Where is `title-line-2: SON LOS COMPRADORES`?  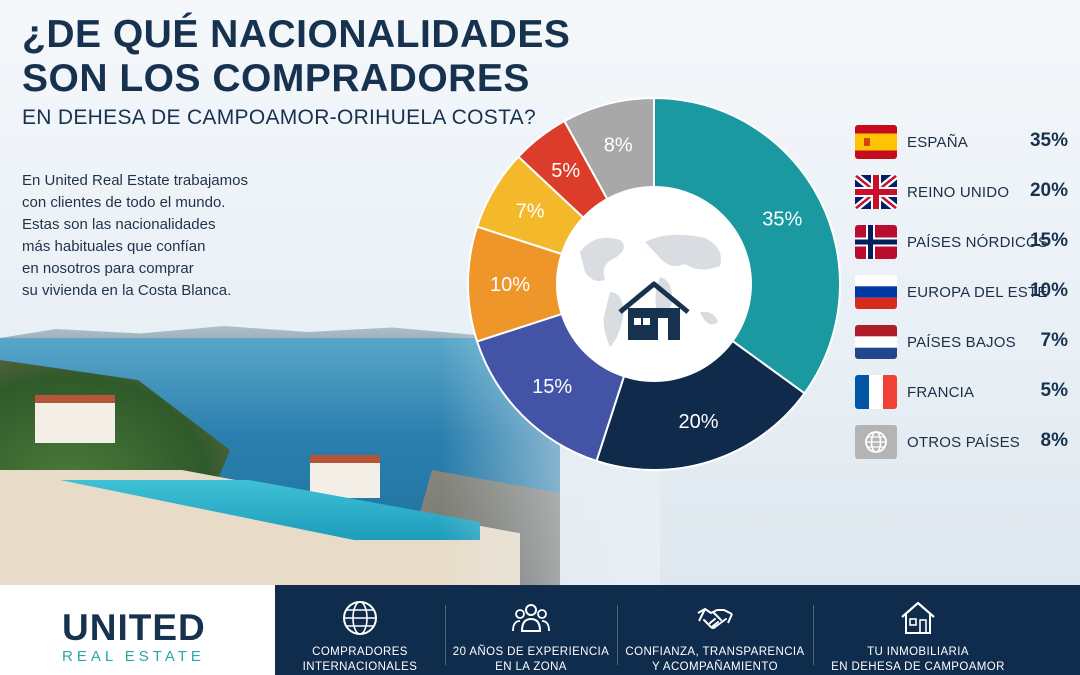 title-line-2: SON LOS COMPRADORES is located at coordinates (276, 78).